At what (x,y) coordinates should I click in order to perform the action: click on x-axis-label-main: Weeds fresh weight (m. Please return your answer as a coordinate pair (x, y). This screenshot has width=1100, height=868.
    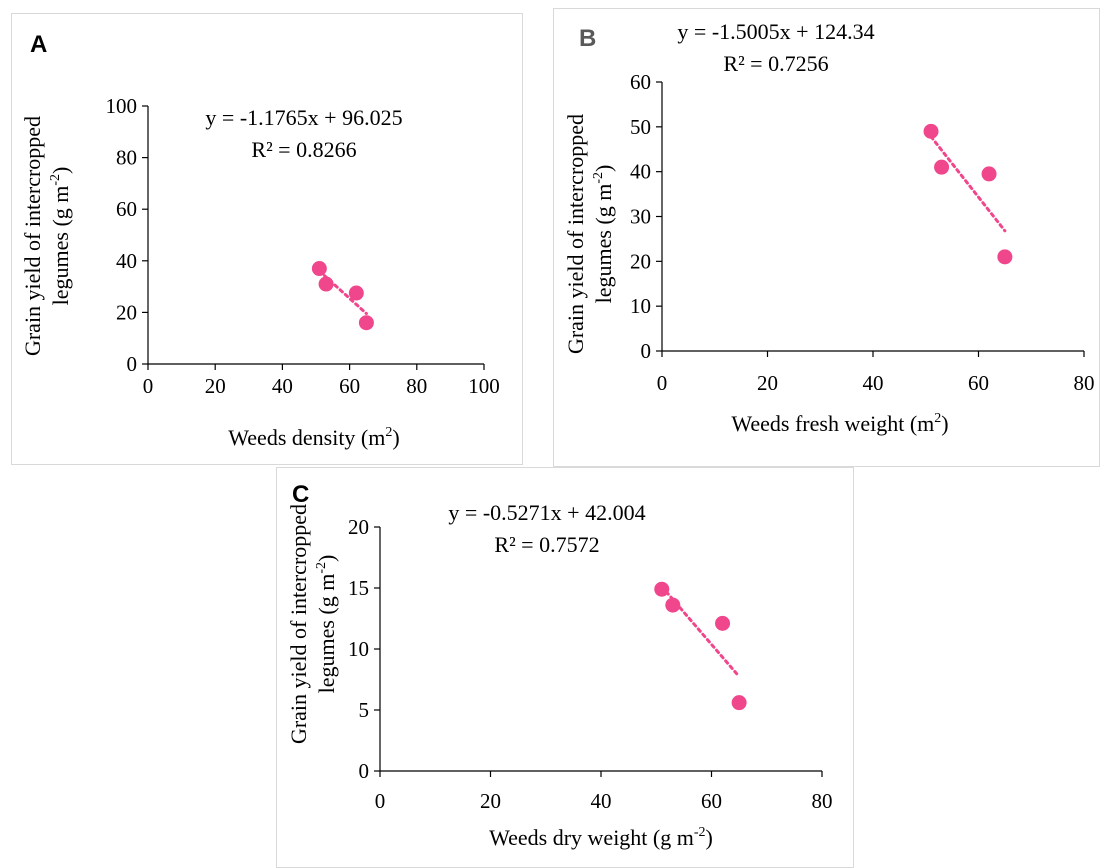
    Looking at the image, I should click on (832, 423).